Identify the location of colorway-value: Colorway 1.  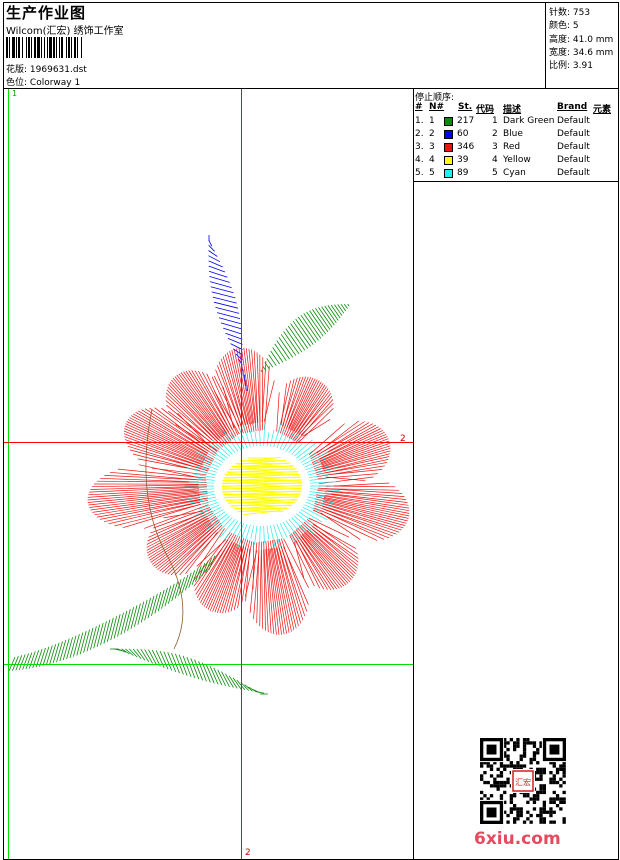
(55, 83).